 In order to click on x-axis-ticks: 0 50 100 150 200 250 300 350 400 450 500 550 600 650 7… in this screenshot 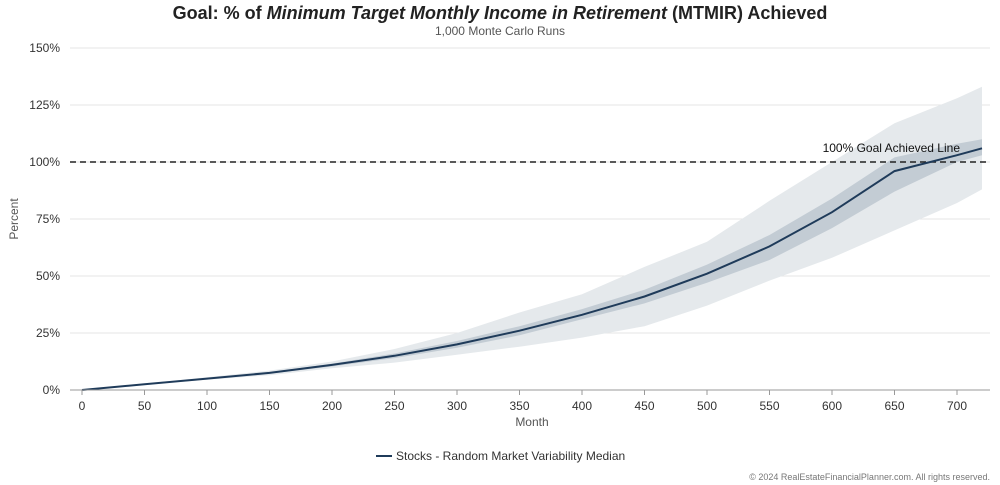, I will do `click(523, 401)`.